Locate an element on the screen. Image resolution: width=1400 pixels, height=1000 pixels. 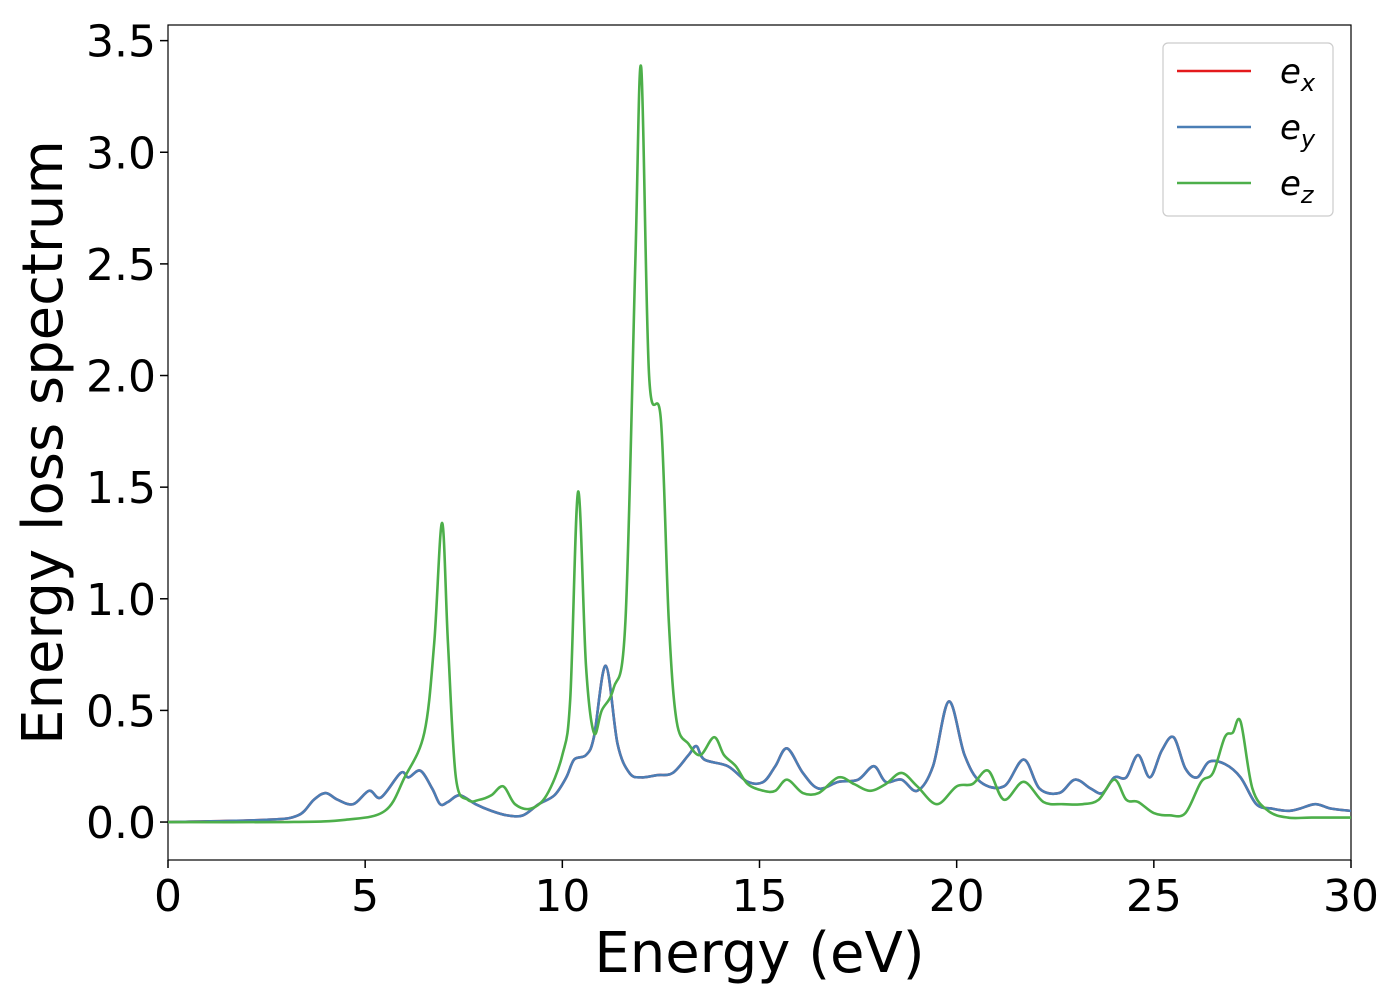
legend-box is located at coordinates (1248, 129).